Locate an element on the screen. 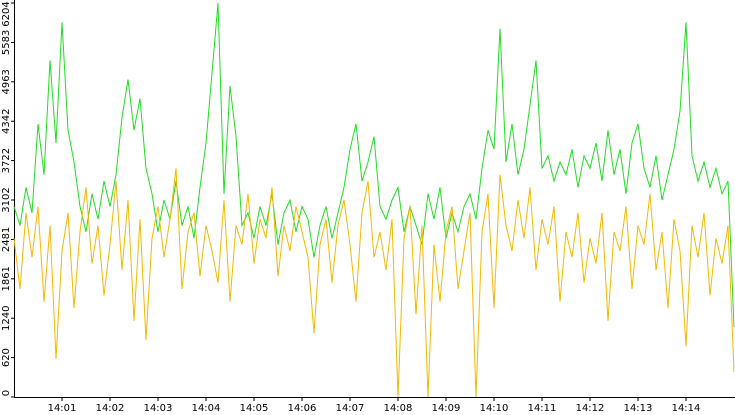 This screenshot has height=415, width=735. y-tick-label: 1861 is located at coordinates (6, 278).